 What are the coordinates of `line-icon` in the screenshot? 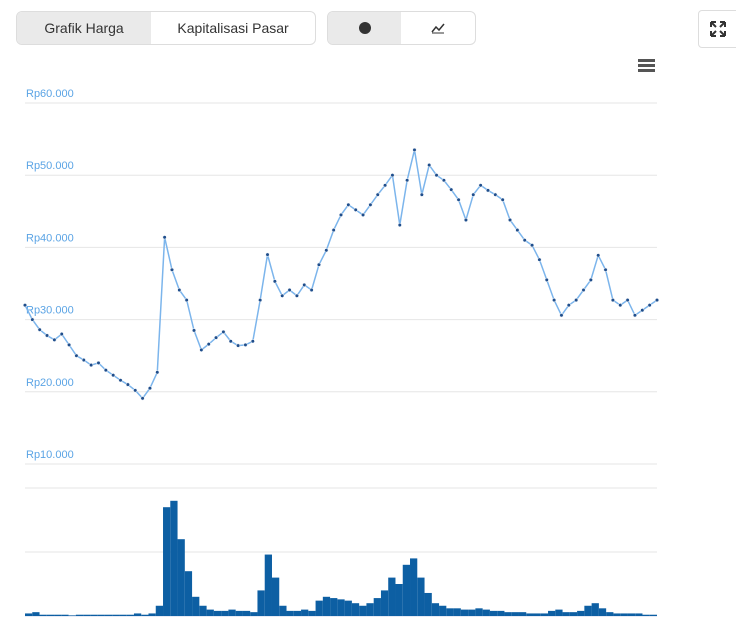 It's located at (438, 28).